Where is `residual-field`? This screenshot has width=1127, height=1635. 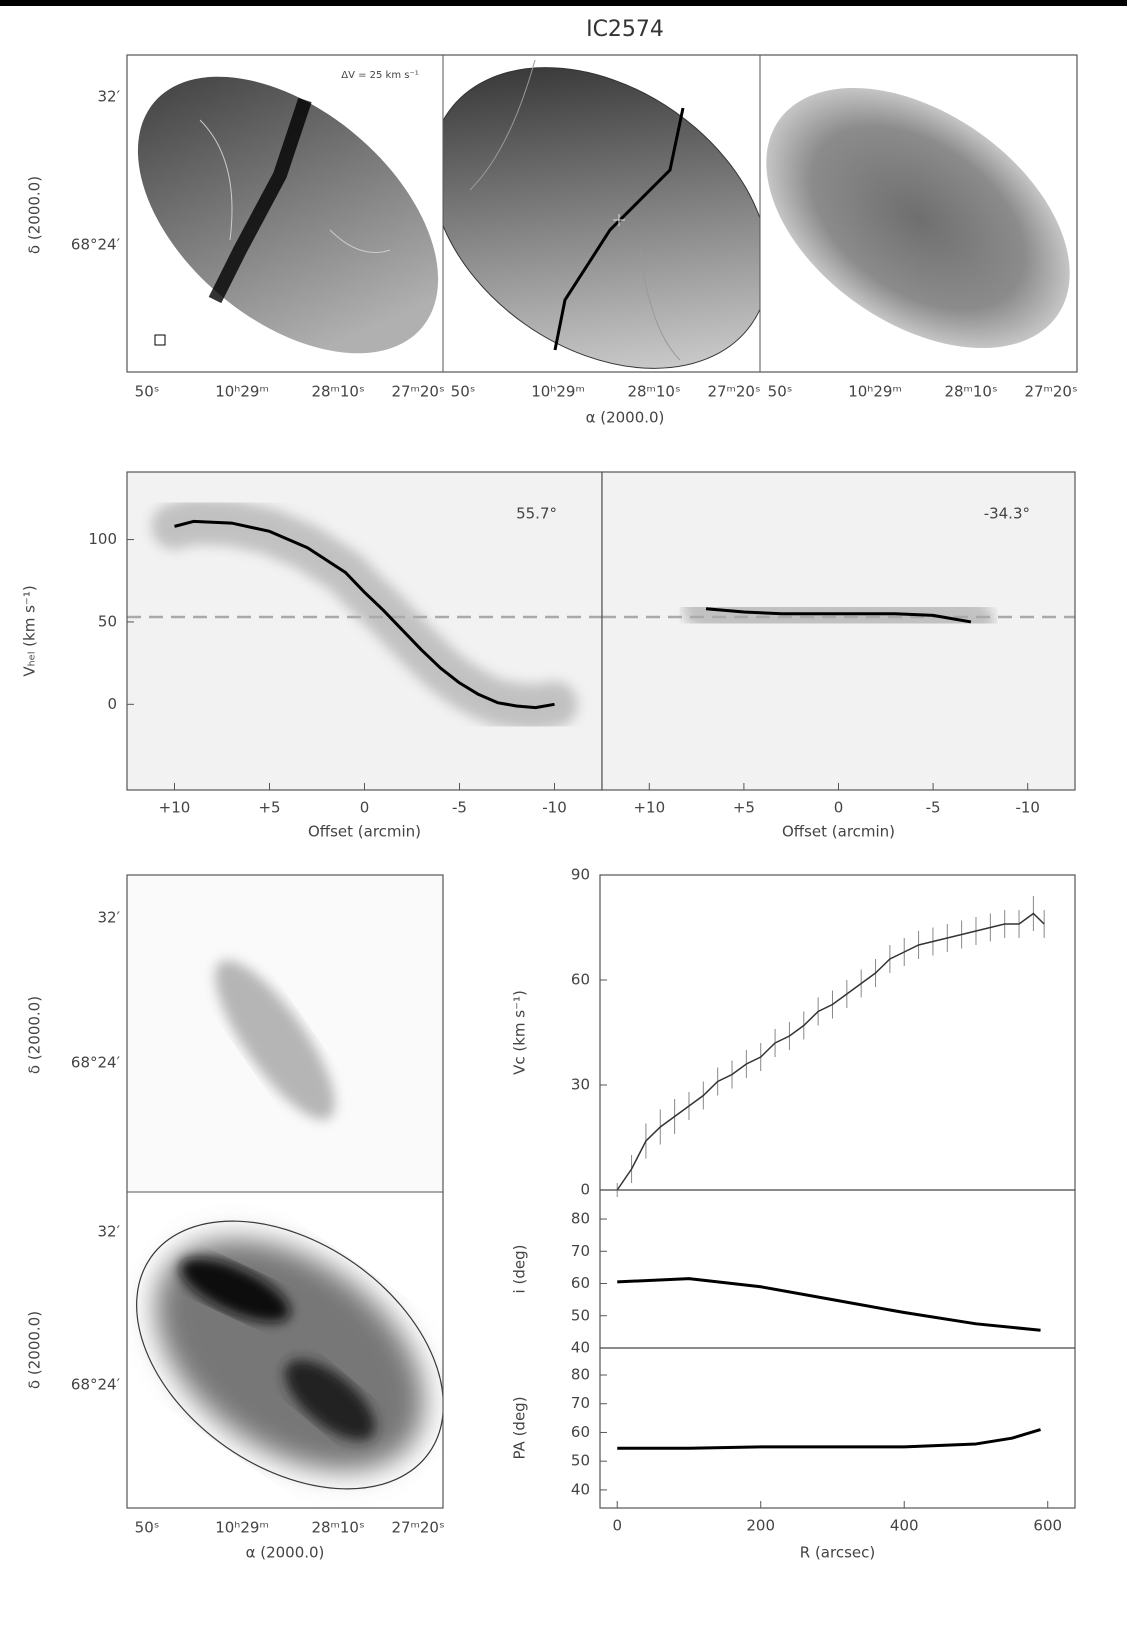
residual-field is located at coordinates (918, 218).